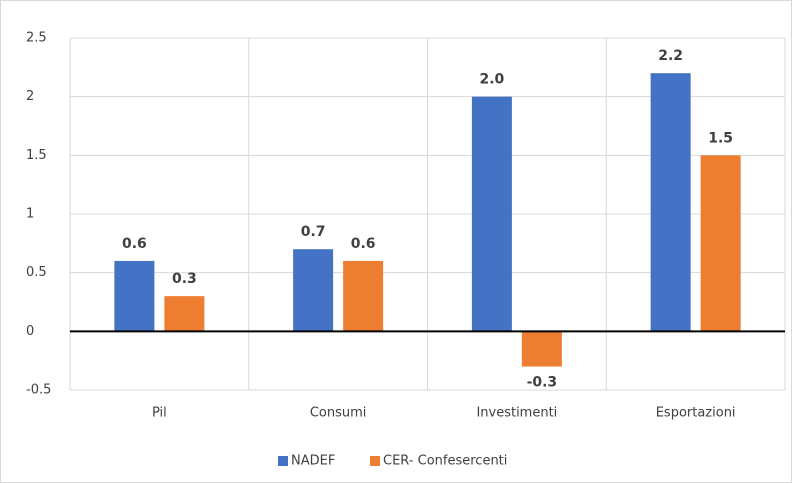  I want to click on x-tick-label: Consumi, so click(338, 413).